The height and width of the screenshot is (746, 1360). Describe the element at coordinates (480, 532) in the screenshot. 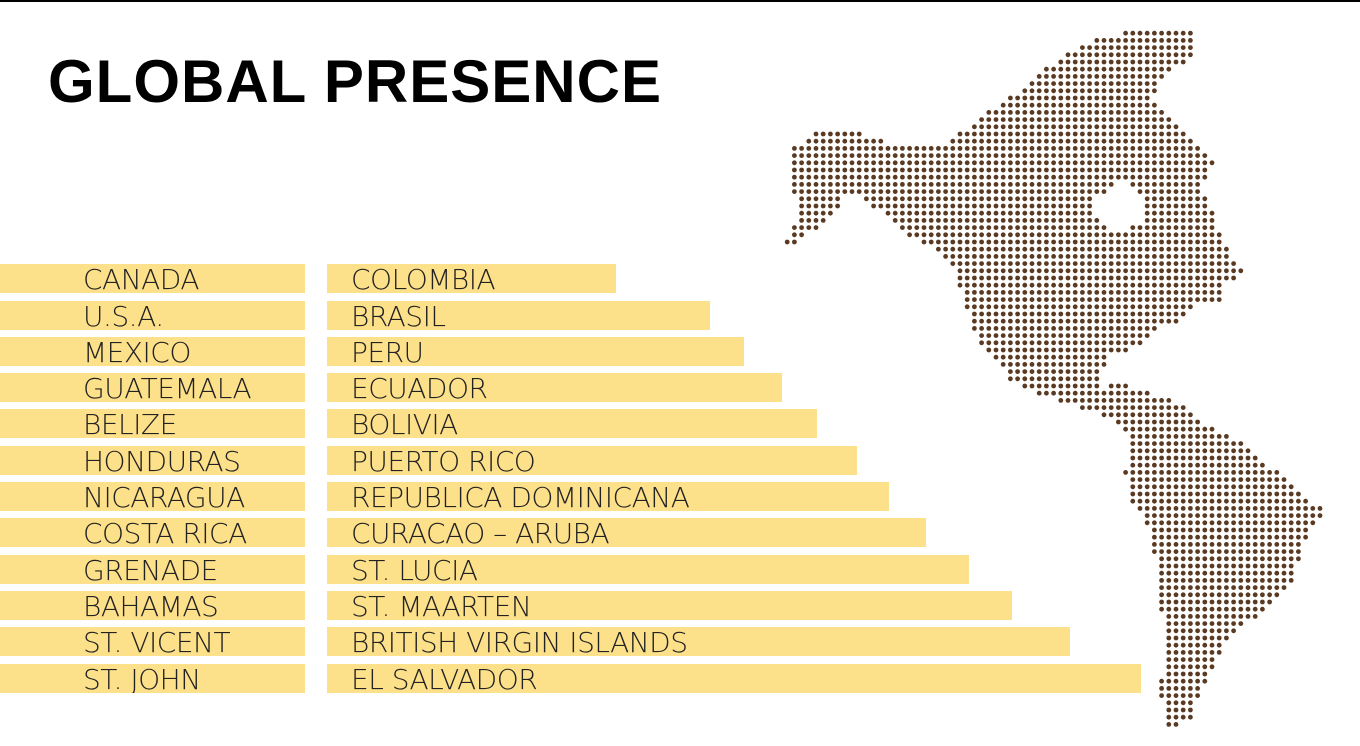

I see `country-label: CURACAO – ARUBA` at that location.